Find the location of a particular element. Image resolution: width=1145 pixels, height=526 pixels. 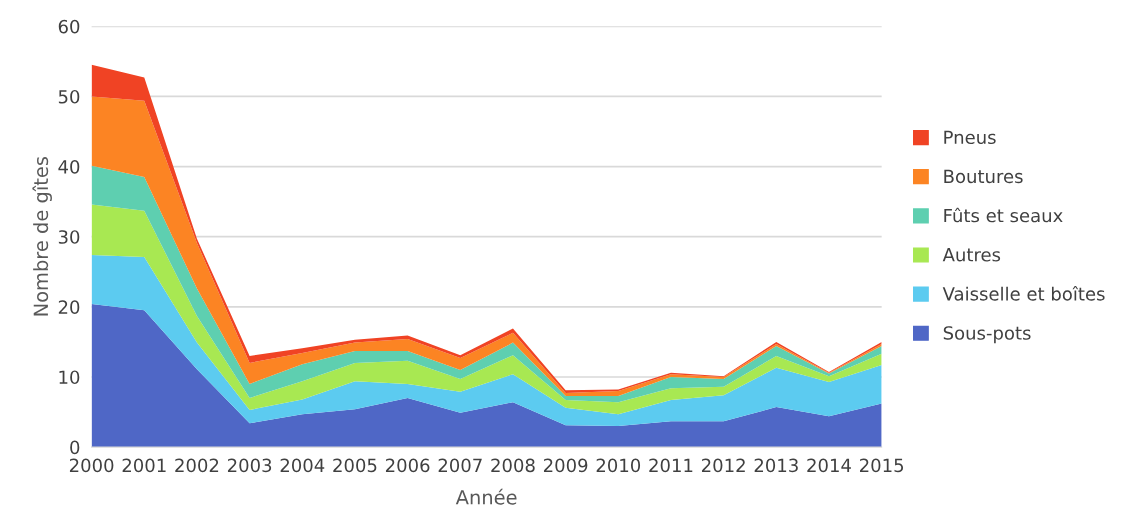

x-tick-label: 2005 is located at coordinates (355, 465).